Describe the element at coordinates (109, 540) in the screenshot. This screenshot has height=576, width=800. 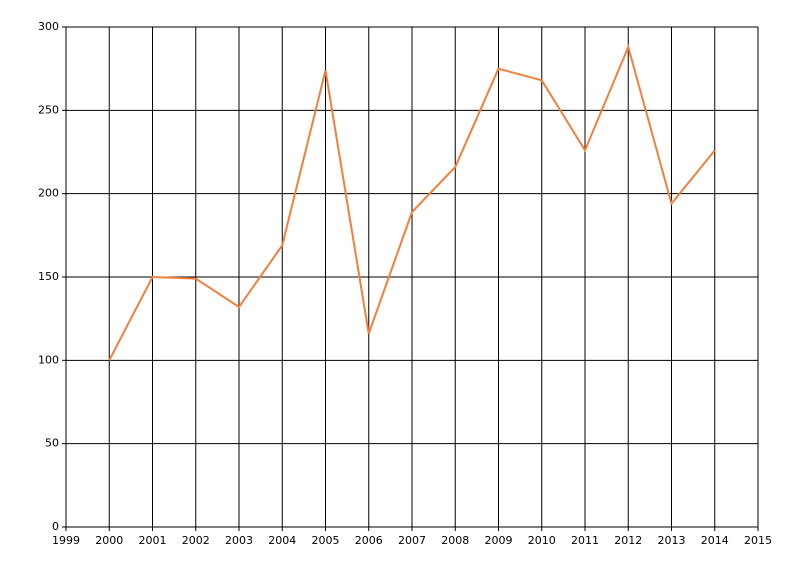
I see `x-tick-label: 2000` at that location.